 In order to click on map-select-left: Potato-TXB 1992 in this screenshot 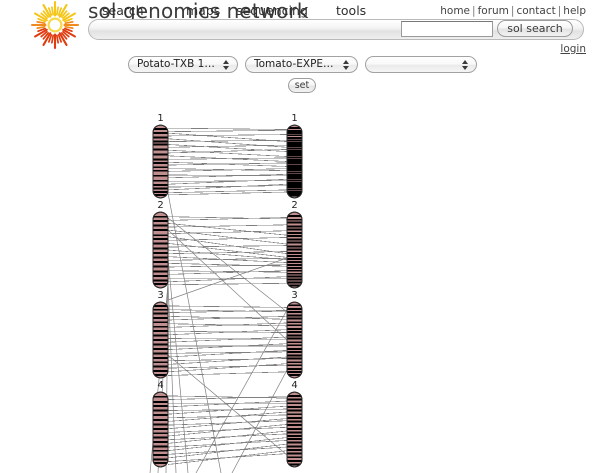, I will do `click(183, 64)`.